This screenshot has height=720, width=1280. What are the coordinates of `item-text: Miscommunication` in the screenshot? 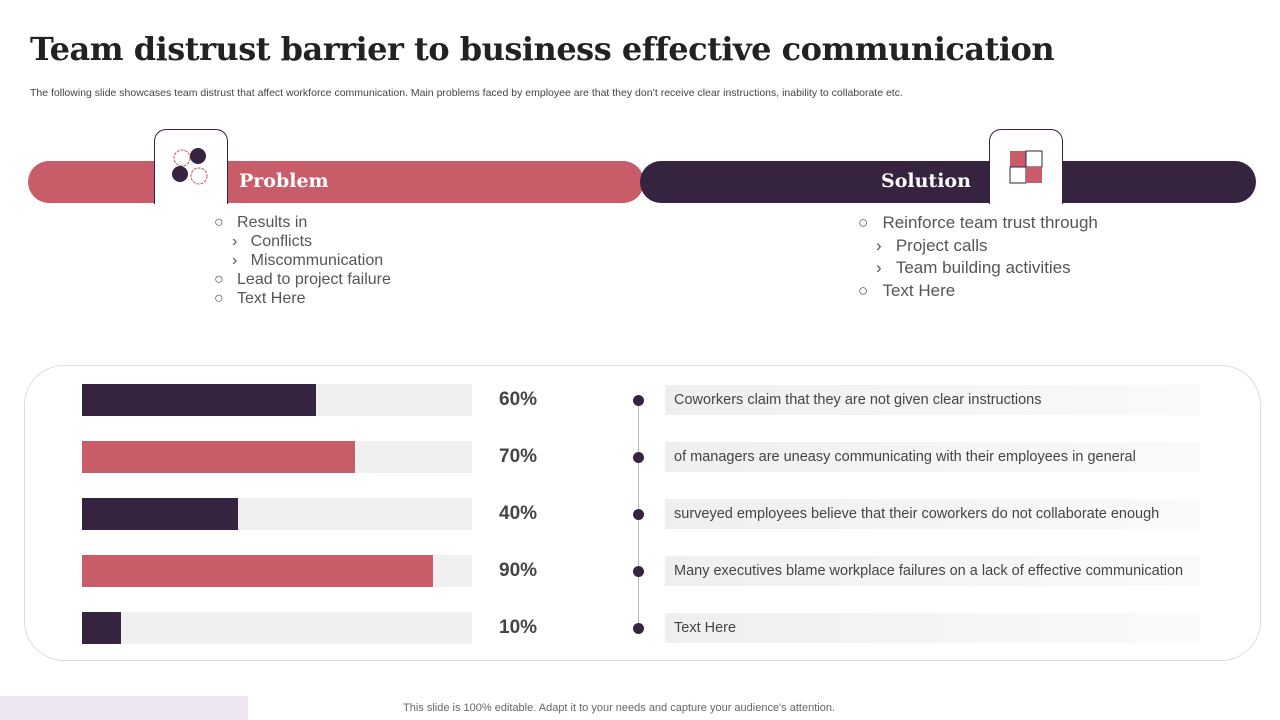 It's located at (317, 260).